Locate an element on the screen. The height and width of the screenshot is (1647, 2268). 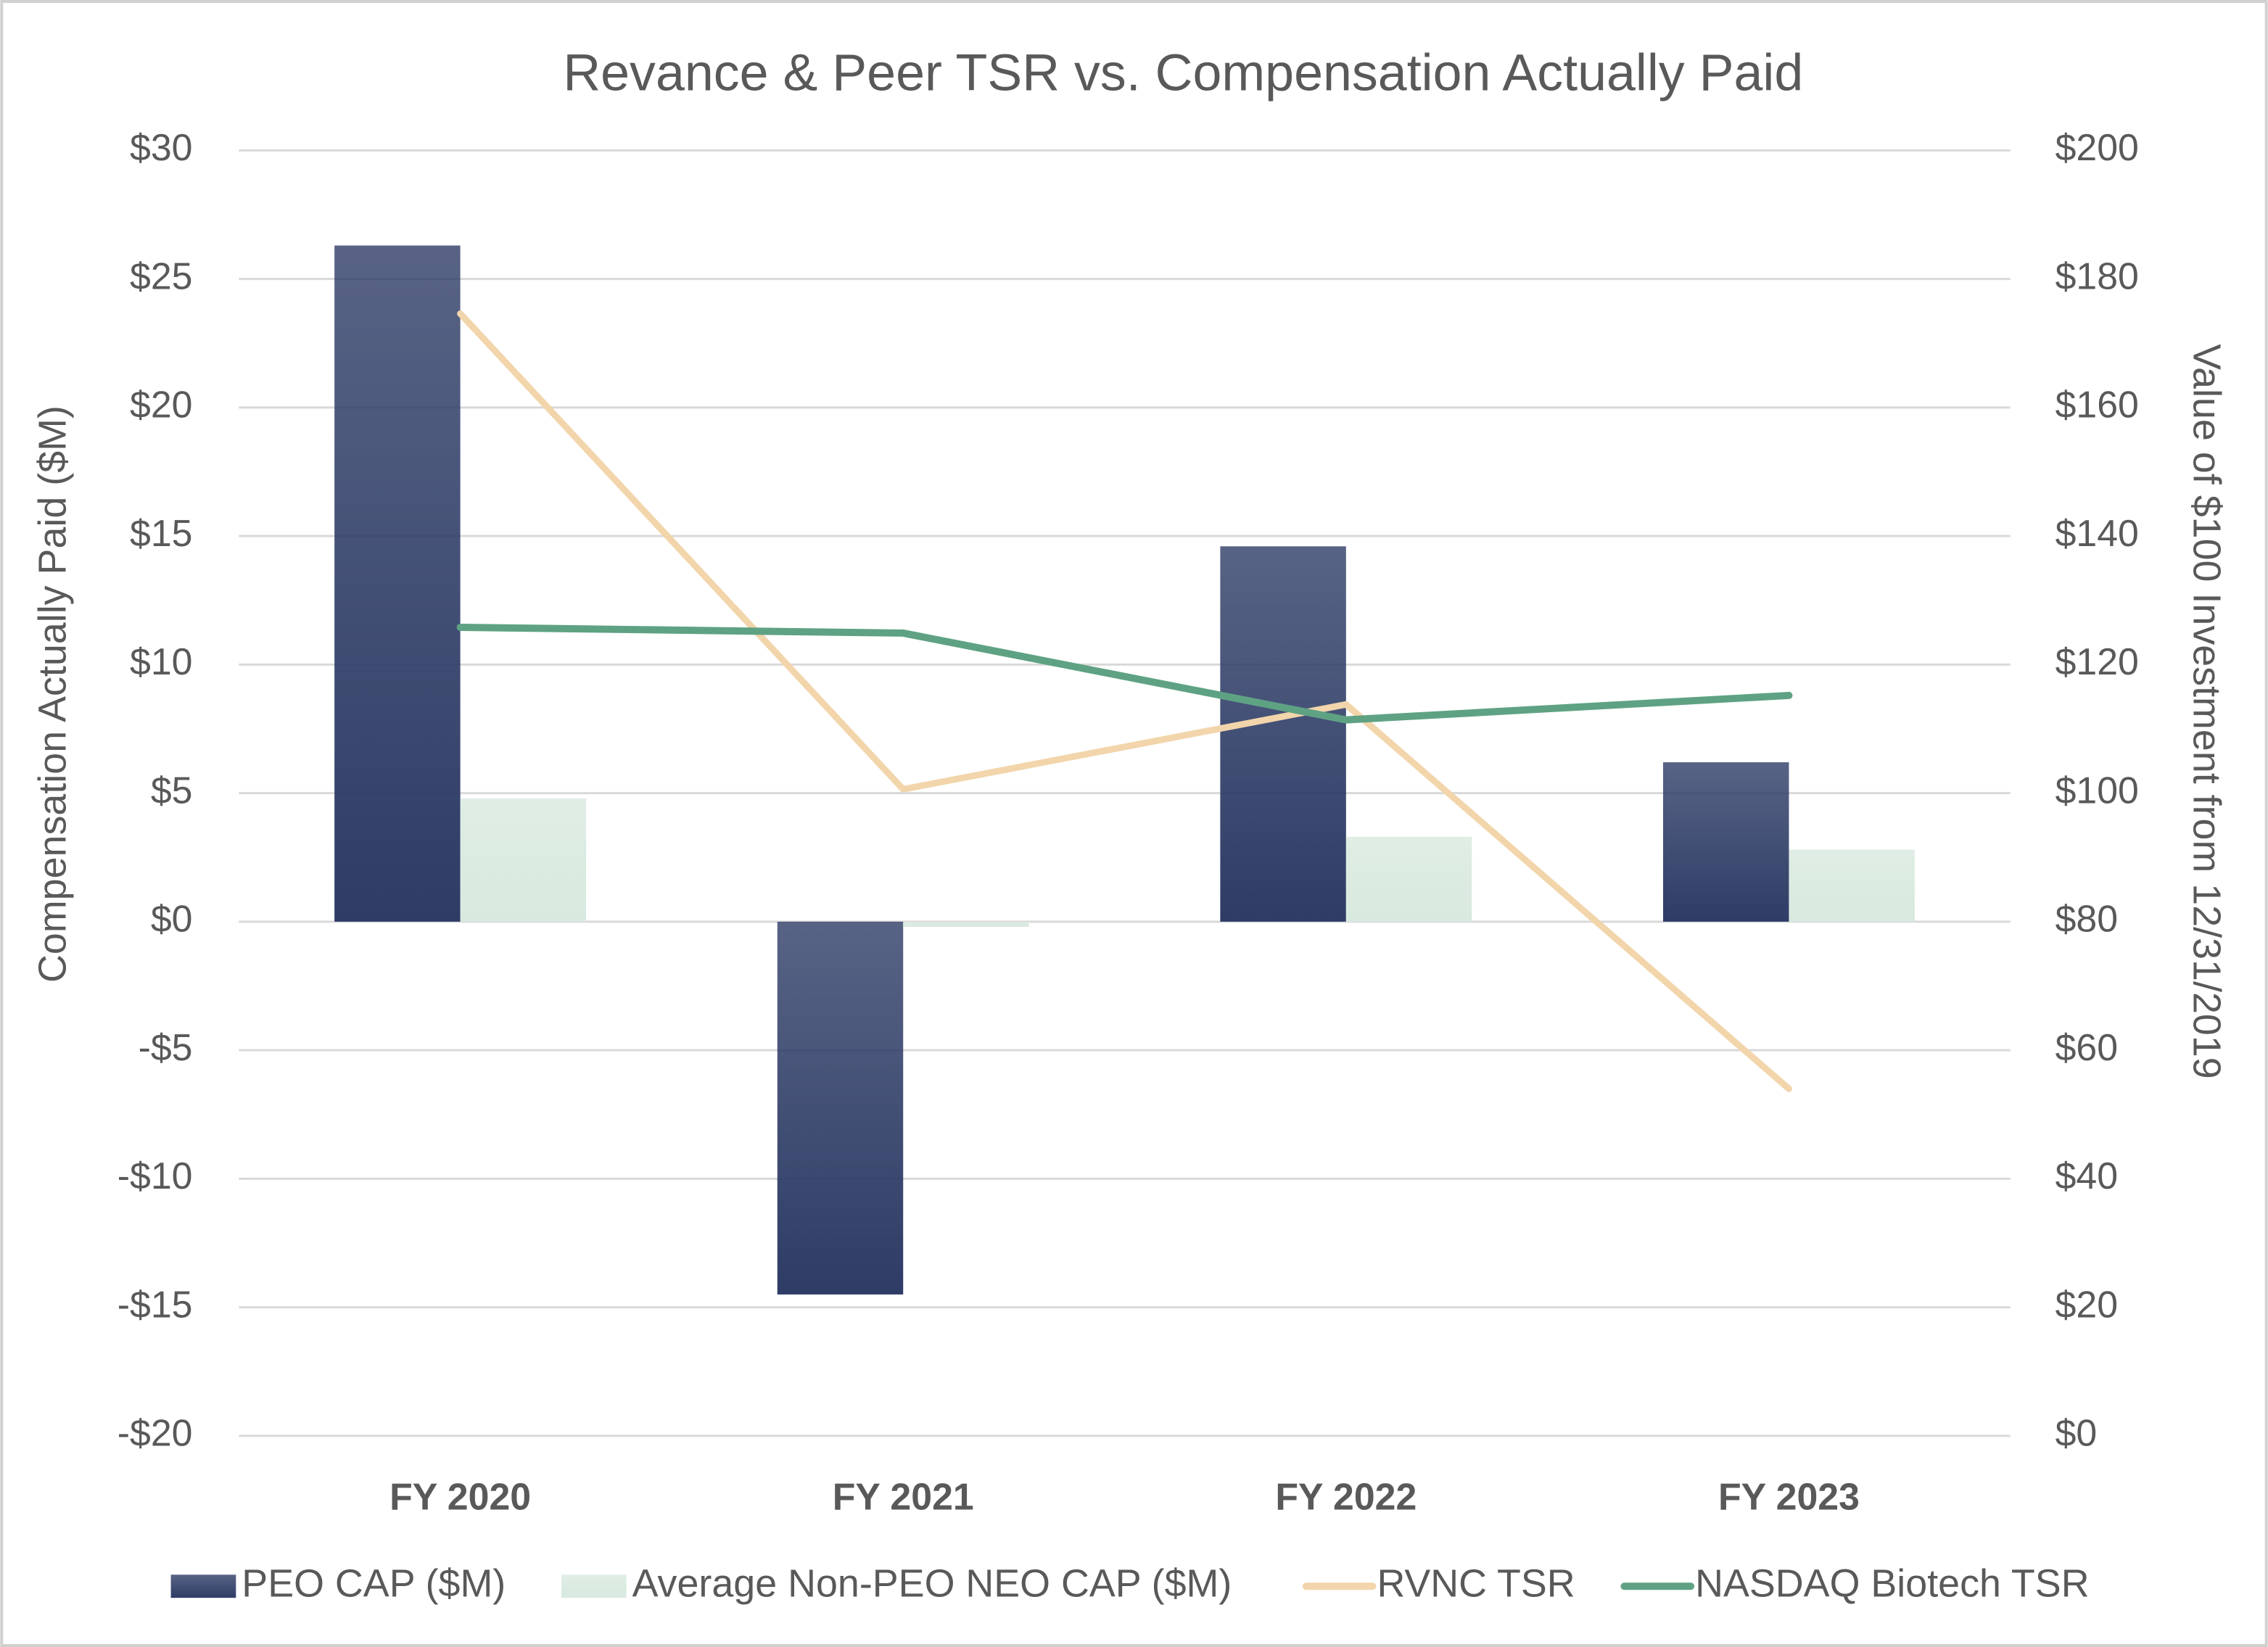
y-tick-label: $15 is located at coordinates (161, 533).